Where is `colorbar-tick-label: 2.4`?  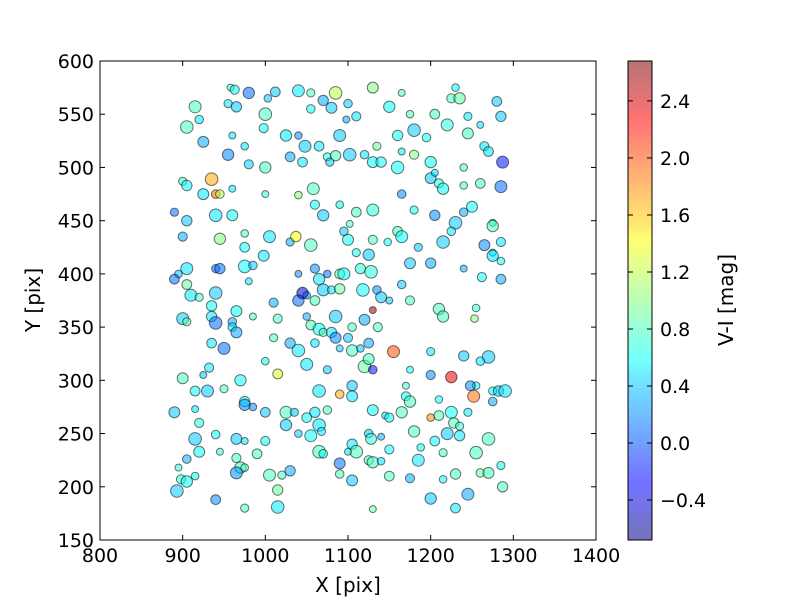
colorbar-tick-label: 2.4 is located at coordinates (675, 102).